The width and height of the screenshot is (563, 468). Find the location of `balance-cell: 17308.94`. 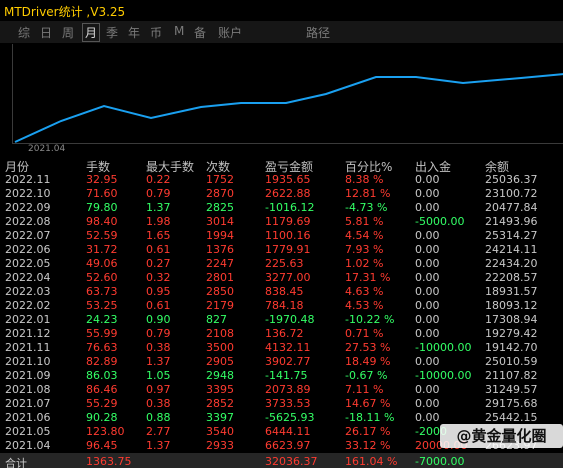

balance-cell: 17308.94 is located at coordinates (511, 319).